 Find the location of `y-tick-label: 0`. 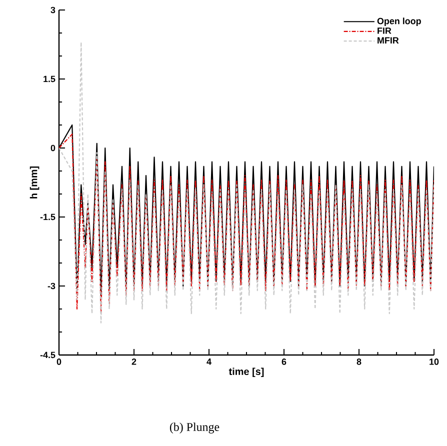

y-tick-label: 0 is located at coordinates (53, 148).